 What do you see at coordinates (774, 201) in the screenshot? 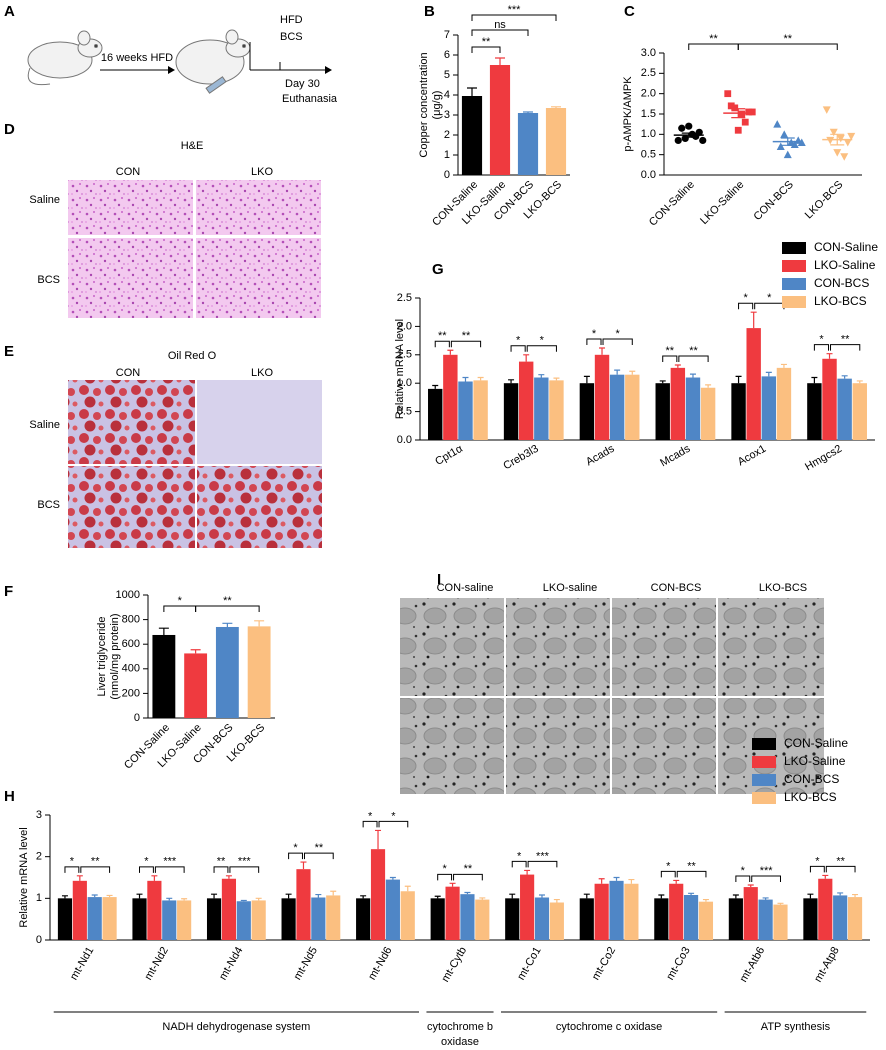
I see `x-tick-label: CON-BCS` at bounding box center [774, 201].